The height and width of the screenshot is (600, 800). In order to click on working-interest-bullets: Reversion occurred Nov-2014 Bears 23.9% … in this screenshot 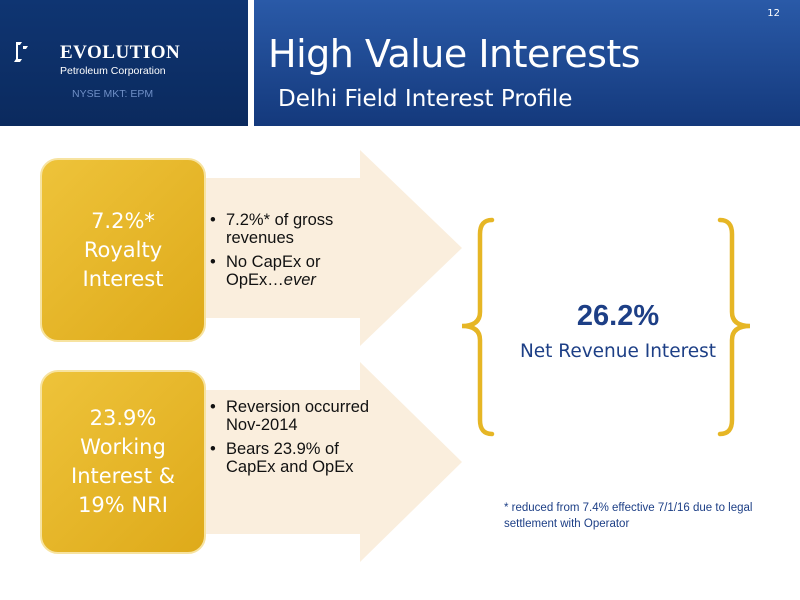, I will do `click(300, 440)`.